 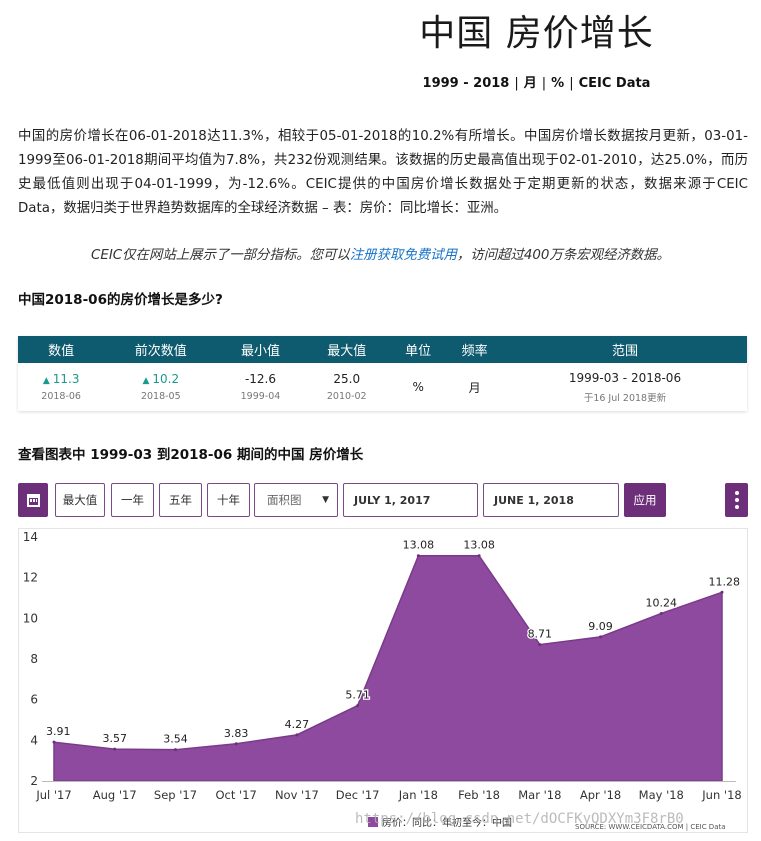 What do you see at coordinates (191, 455) in the screenshot?
I see `chart-heading: 查看图表中 1999-03 到2018-06 期间的中国 房价增长` at bounding box center [191, 455].